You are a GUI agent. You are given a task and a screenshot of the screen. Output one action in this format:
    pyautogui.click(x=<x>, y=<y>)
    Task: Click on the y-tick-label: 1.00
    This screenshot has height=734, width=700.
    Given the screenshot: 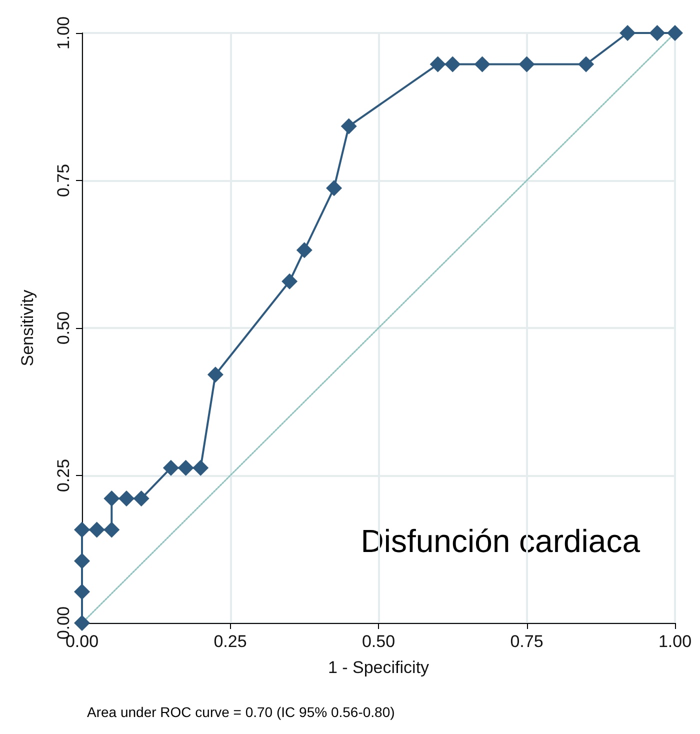 What is the action you would take?
    pyautogui.click(x=63, y=33)
    